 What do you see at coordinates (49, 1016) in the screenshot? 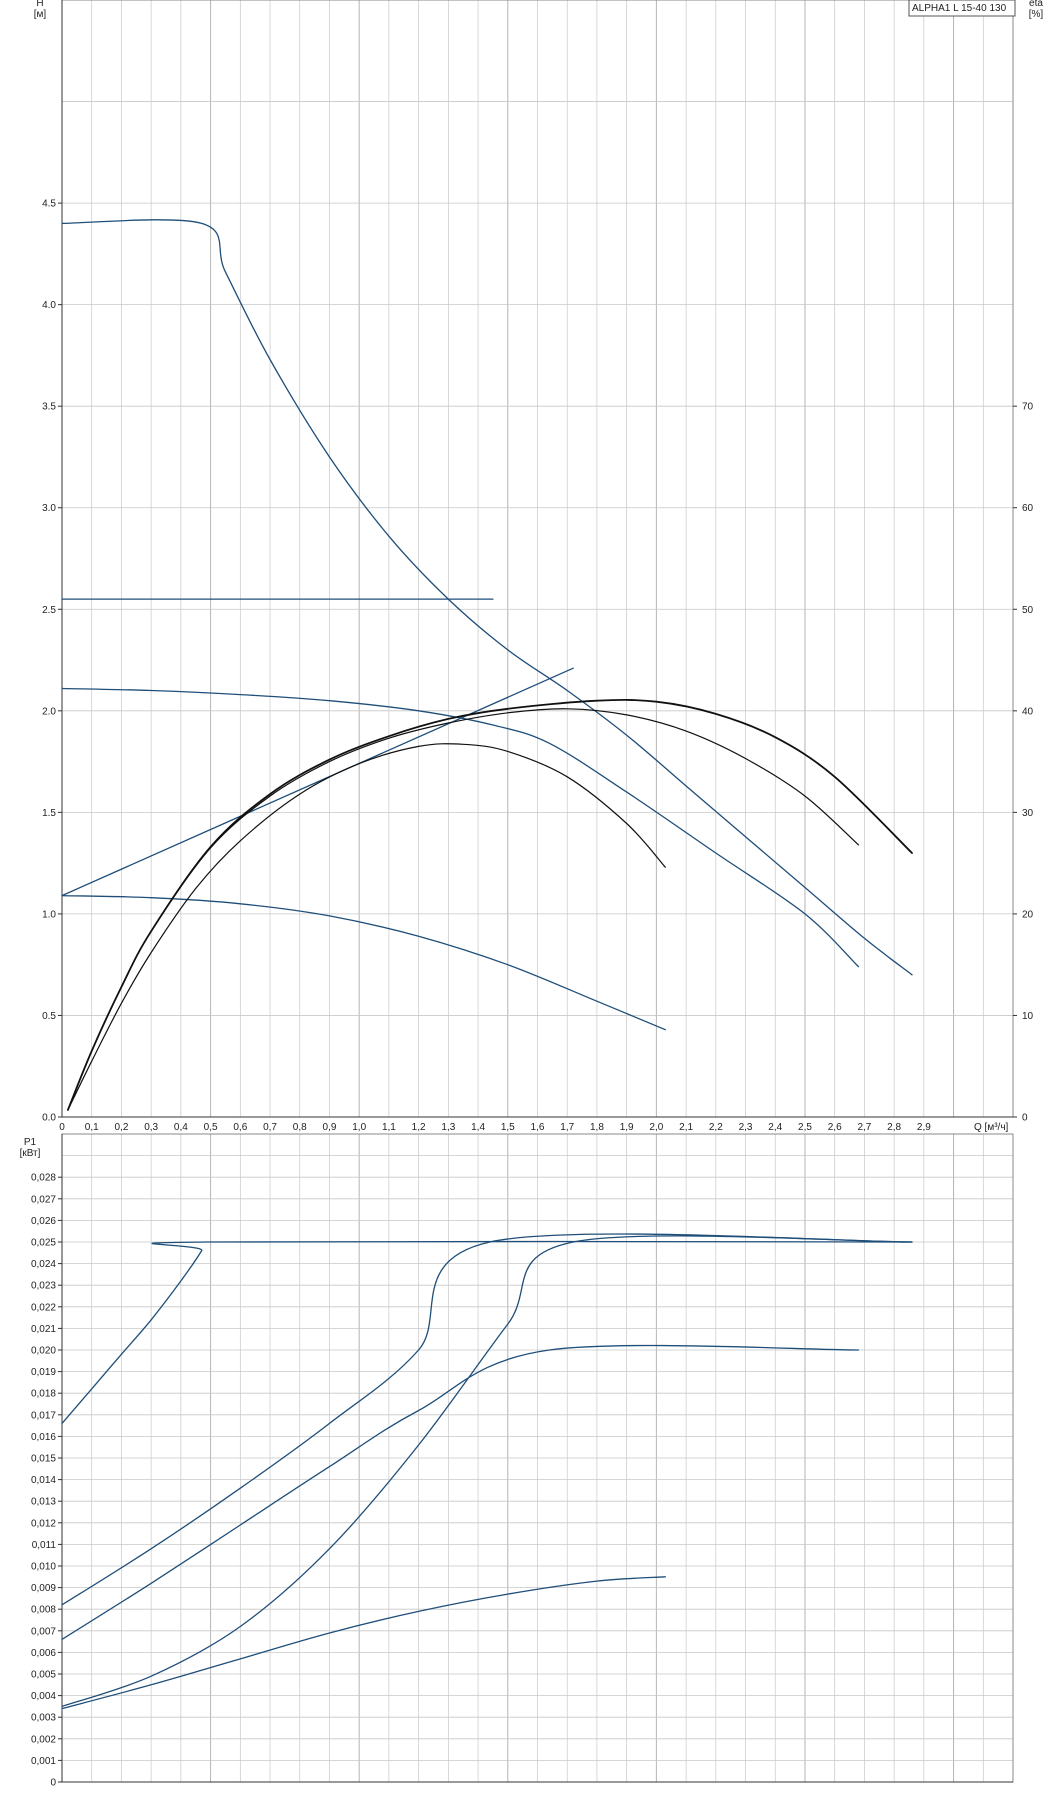
I see `y-tick-label: 0.5` at bounding box center [49, 1016].